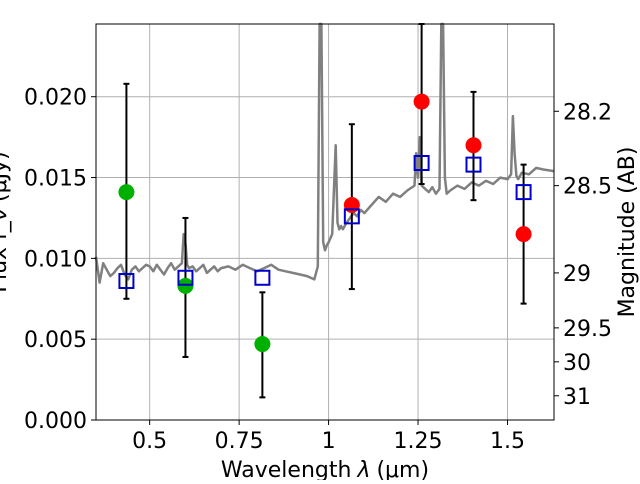  What do you see at coordinates (55, 98) in the screenshot?
I see `y-tick-label: 0.020` at bounding box center [55, 98].